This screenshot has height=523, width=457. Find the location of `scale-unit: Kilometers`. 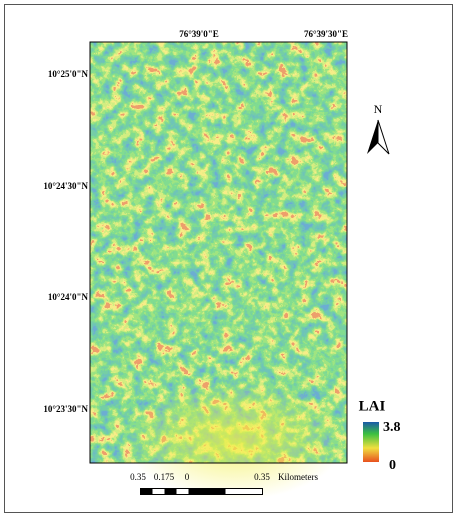

scale-unit: Kilometers is located at coordinates (298, 477).